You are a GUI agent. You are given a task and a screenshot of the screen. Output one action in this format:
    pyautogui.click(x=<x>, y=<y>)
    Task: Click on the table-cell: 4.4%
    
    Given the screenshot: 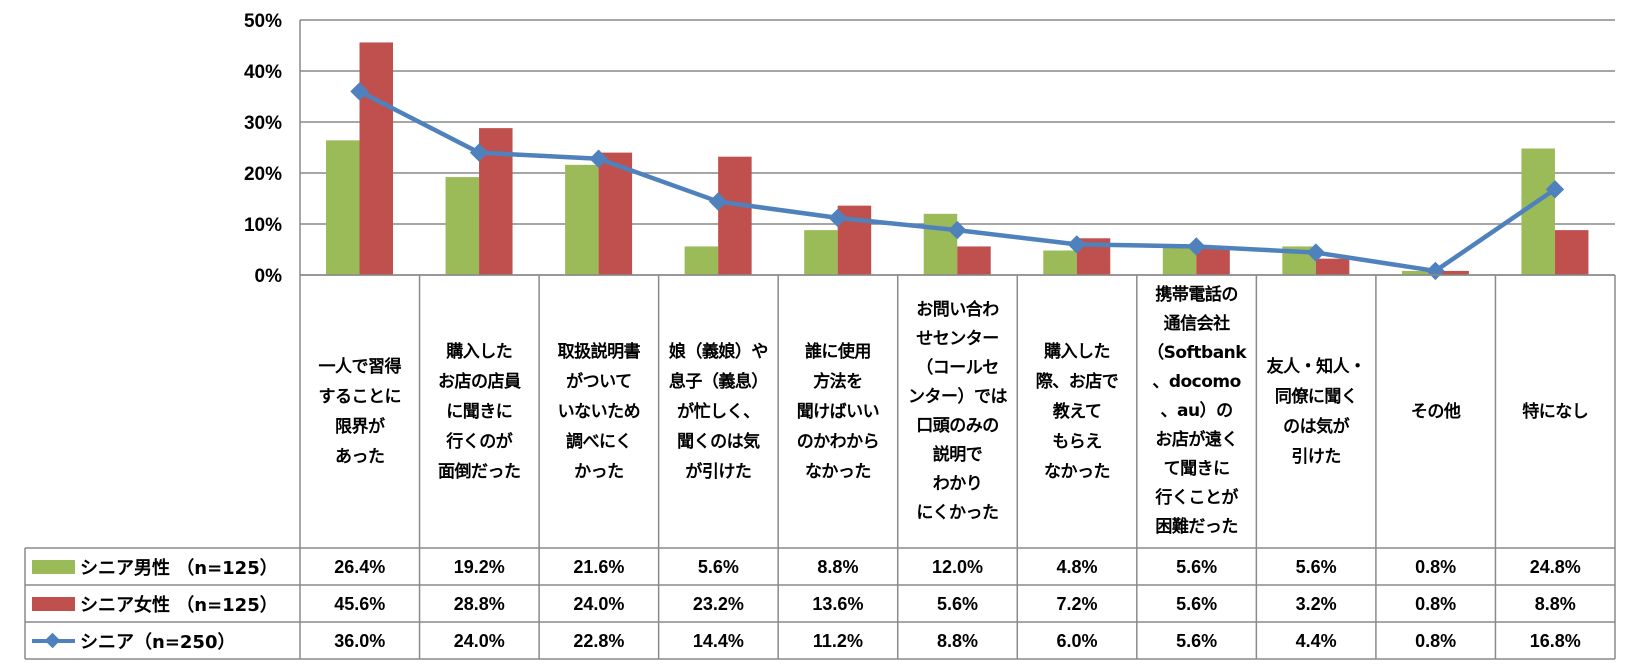 What is the action you would take?
    pyautogui.click(x=1316, y=640)
    